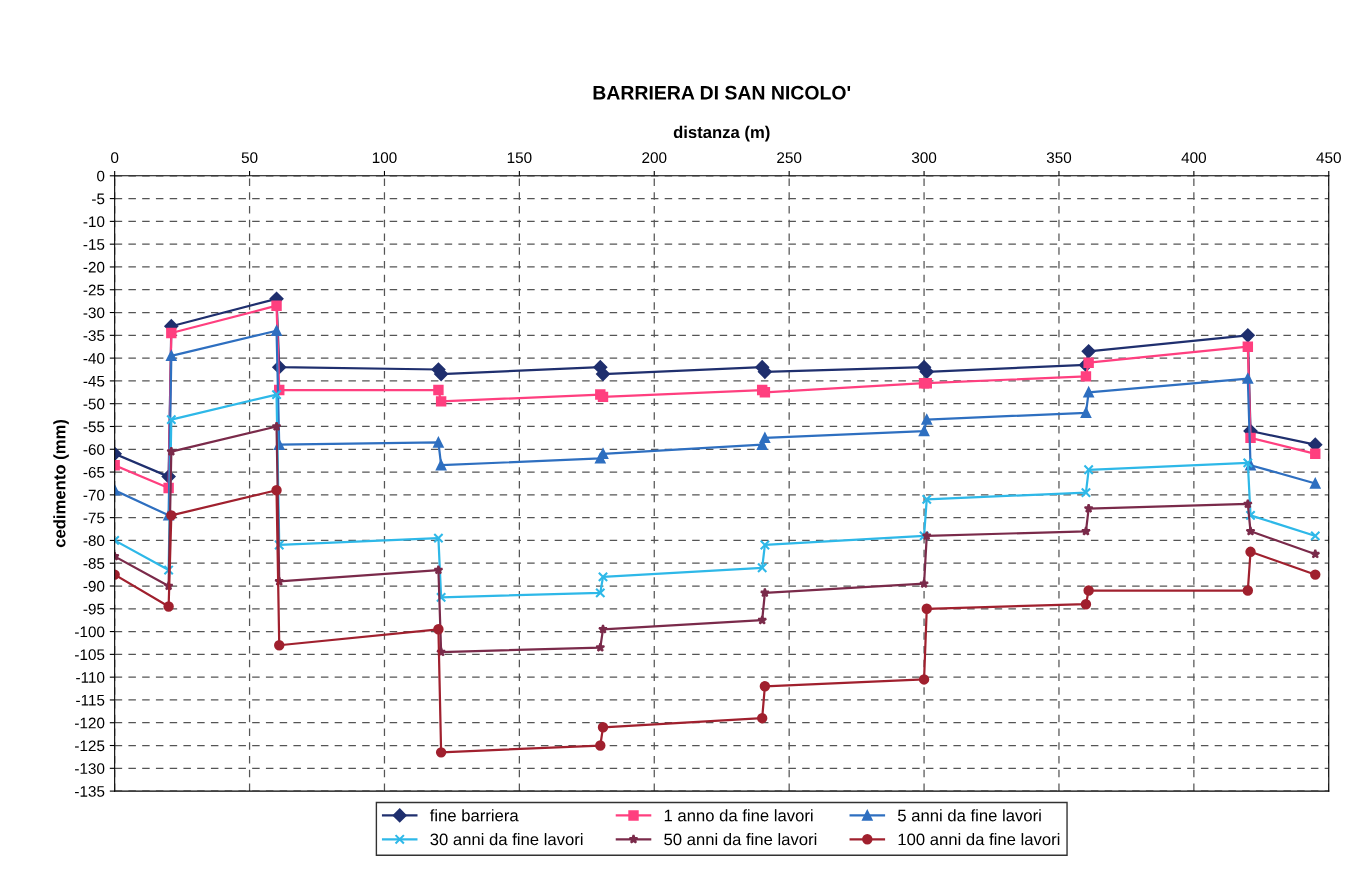 The width and height of the screenshot is (1349, 879). I want to click on y-tick-label: -100, so click(90, 632).